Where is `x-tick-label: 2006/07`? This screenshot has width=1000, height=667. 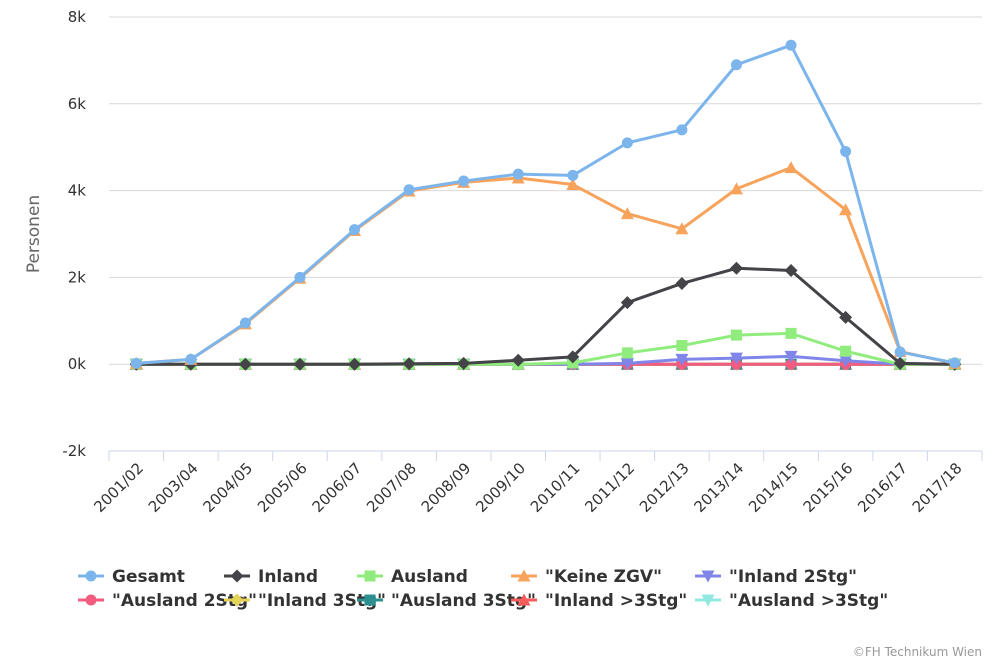
x-tick-label: 2006/07 is located at coordinates (337, 487).